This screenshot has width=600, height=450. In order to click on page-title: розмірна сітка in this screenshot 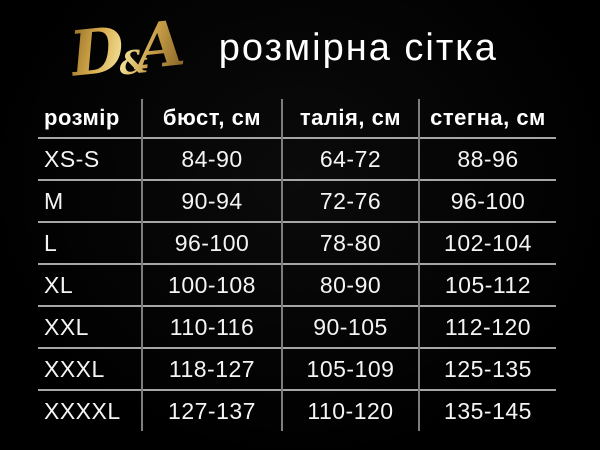, I will do `click(358, 48)`.